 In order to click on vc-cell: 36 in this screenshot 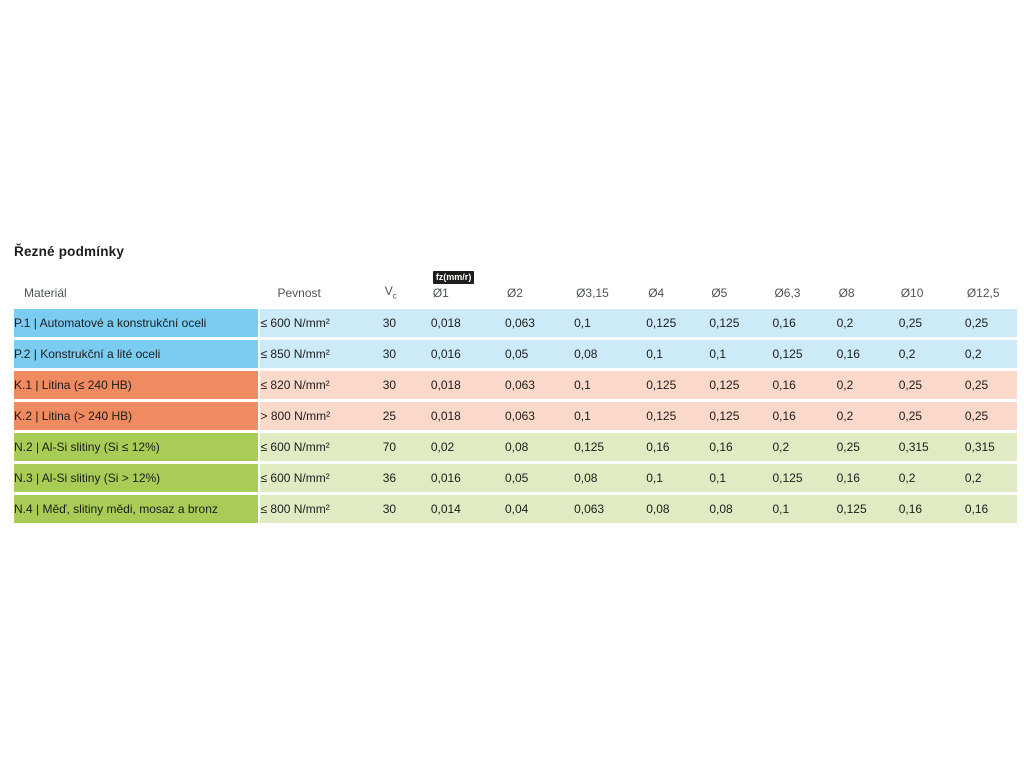, I will do `click(406, 478)`.